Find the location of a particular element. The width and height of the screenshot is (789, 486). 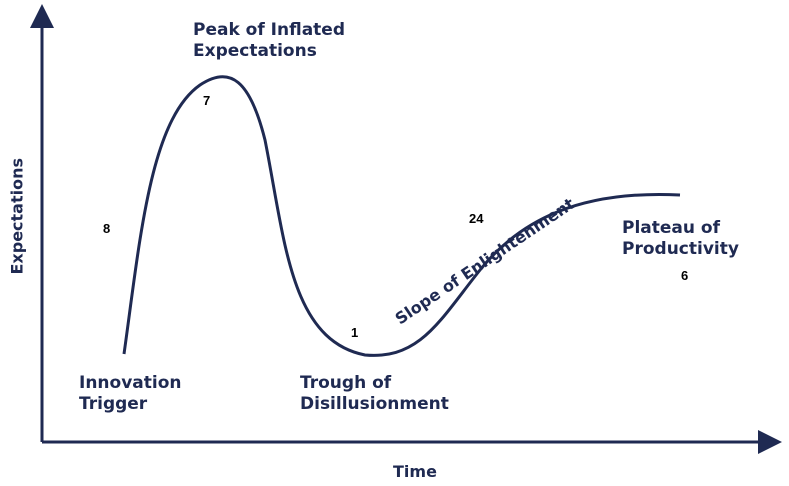

phase-label-trough: Trough of Disillusionment is located at coordinates (374, 393).